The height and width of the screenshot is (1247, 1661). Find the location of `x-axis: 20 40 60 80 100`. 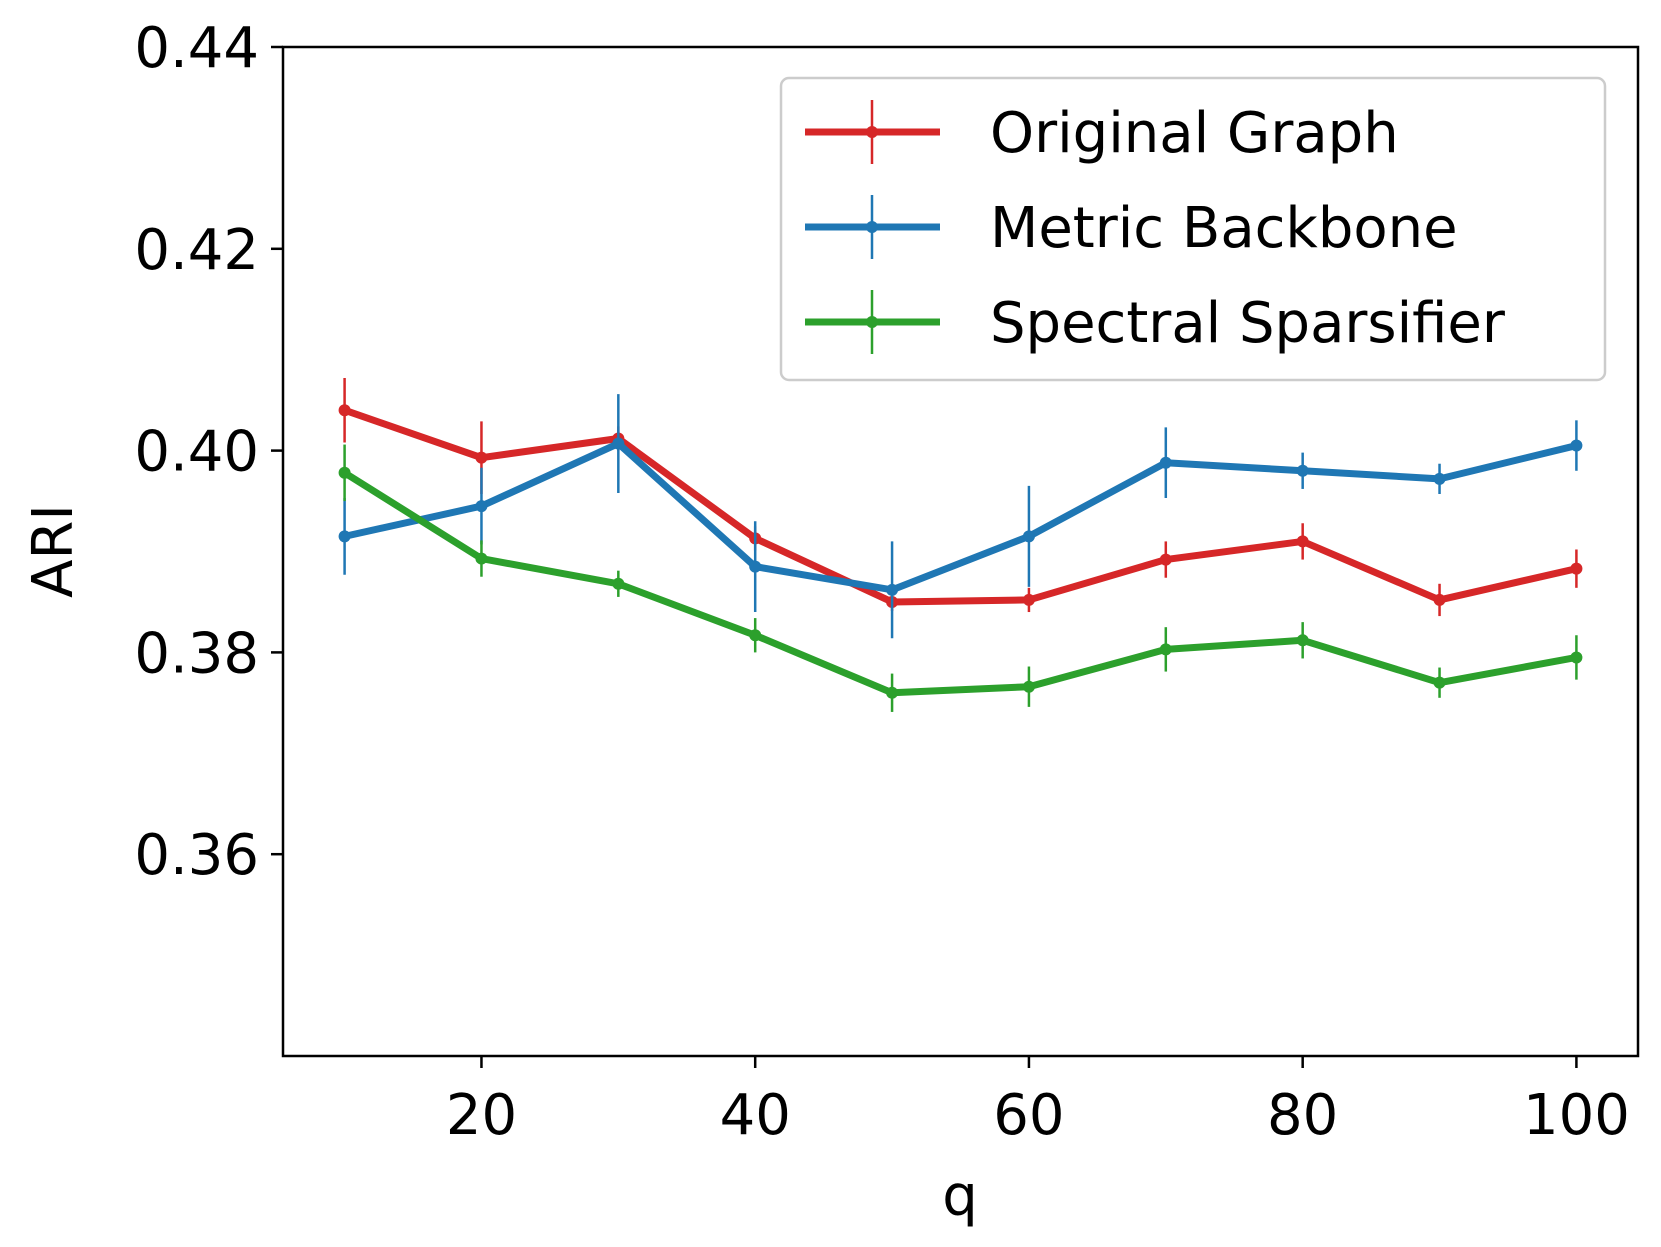

x-axis: 20 40 60 80 100 is located at coordinates (1038, 1102).